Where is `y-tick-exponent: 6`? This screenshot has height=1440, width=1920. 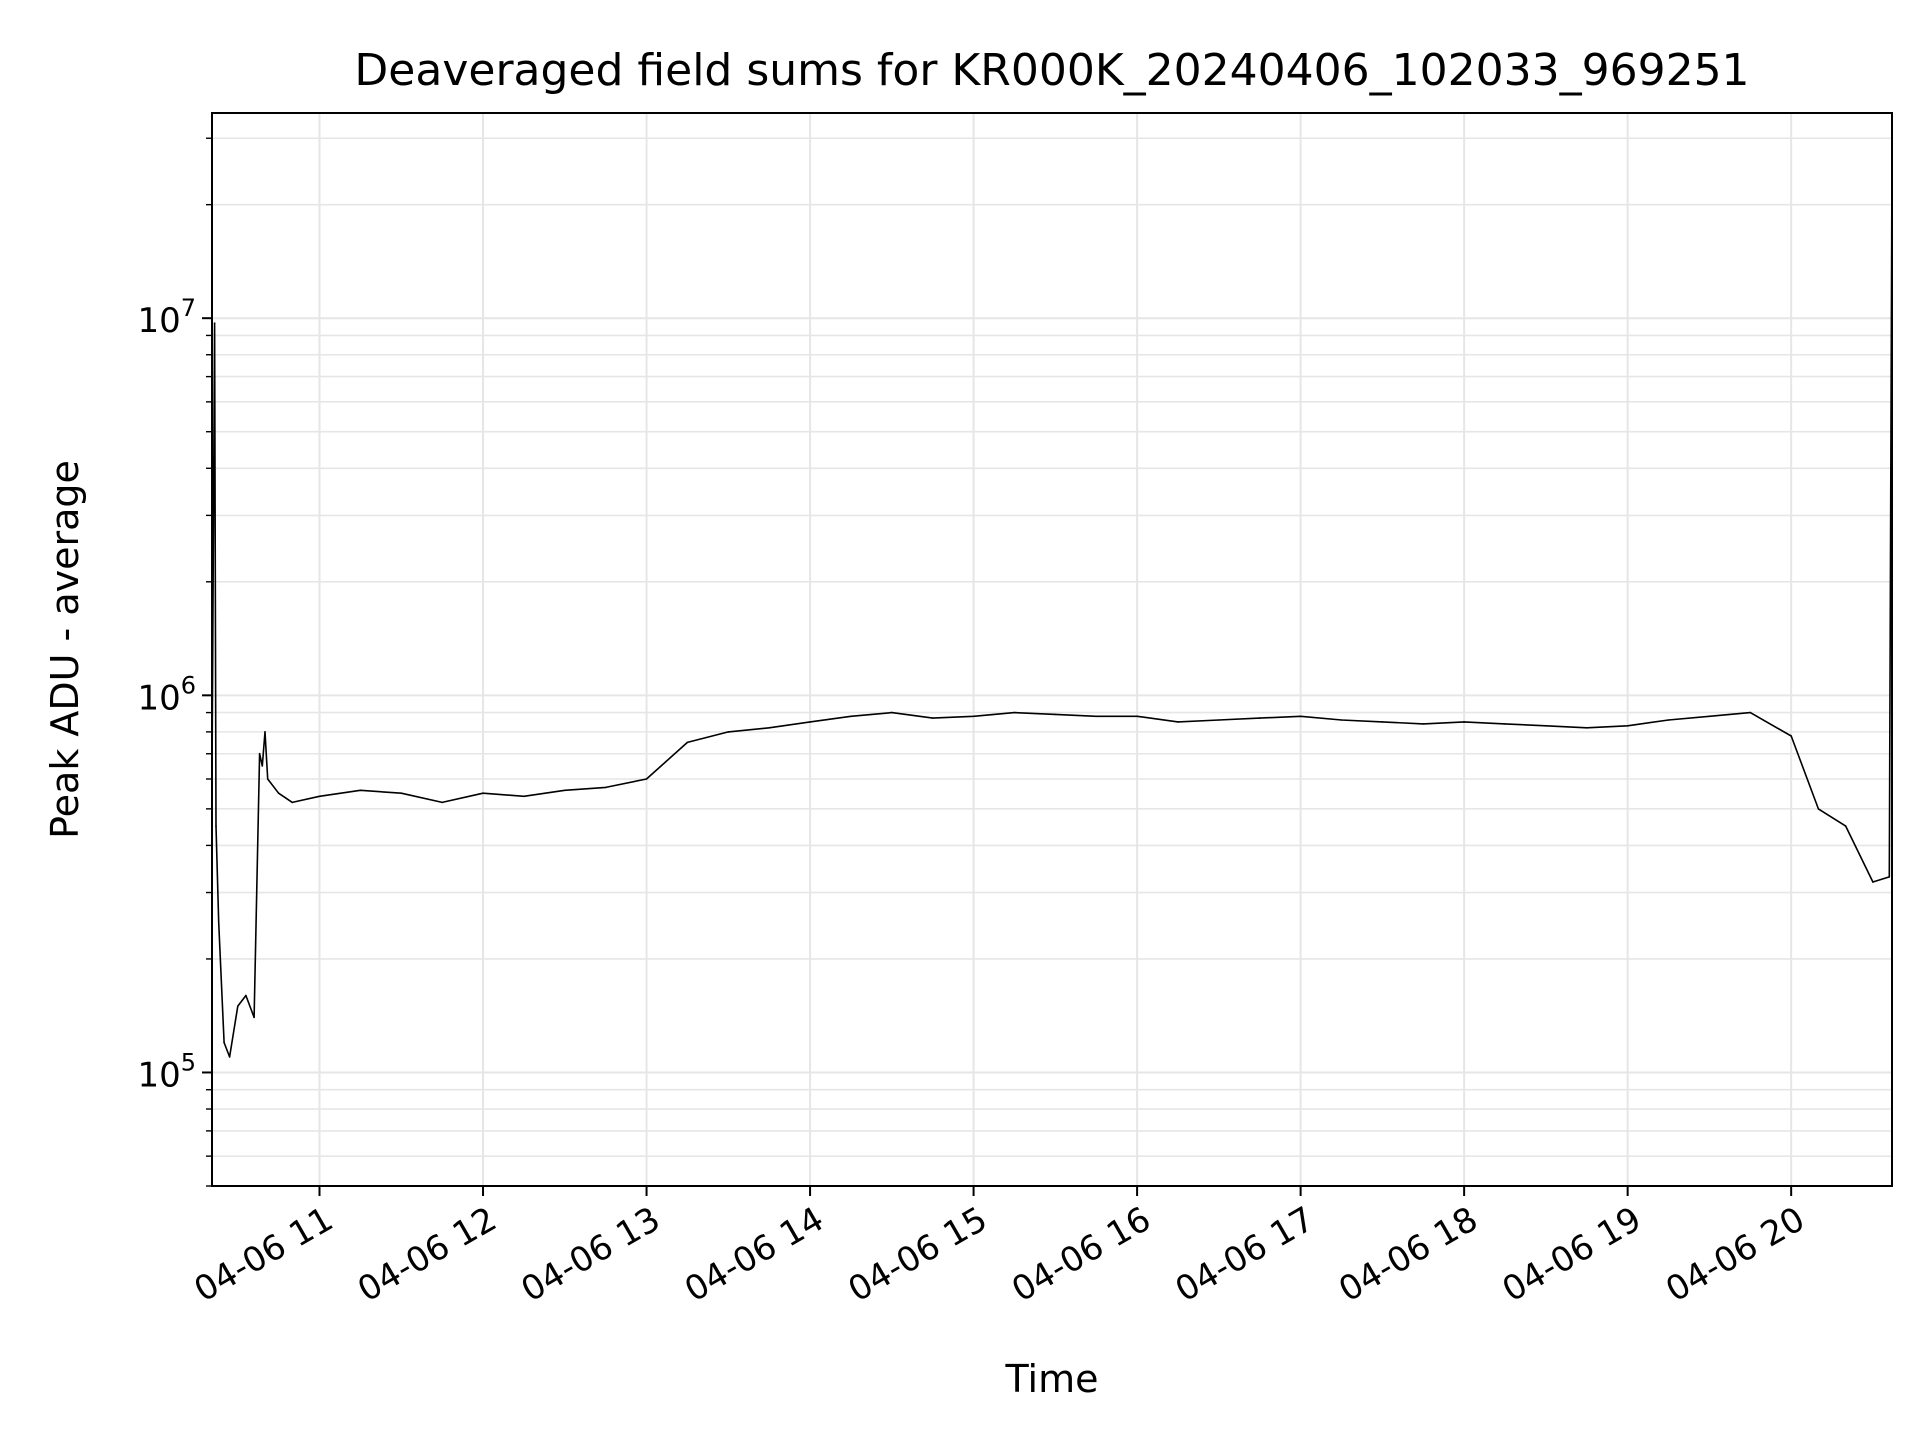
y-tick-exponent: 6 is located at coordinates (188, 685).